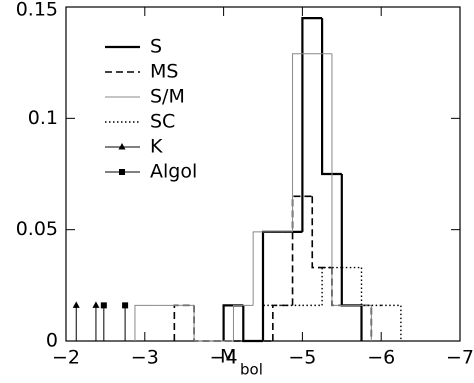  Describe the element at coordinates (381, 358) in the screenshot. I see `x-tick-label: −6` at that location.